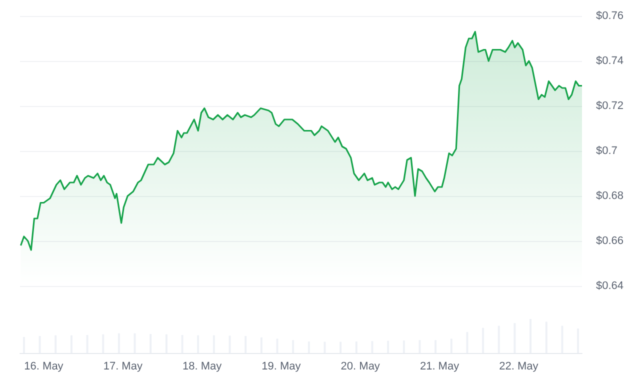  Describe the element at coordinates (202, 366) in the screenshot. I see `x-tick-label: 18. May` at that location.